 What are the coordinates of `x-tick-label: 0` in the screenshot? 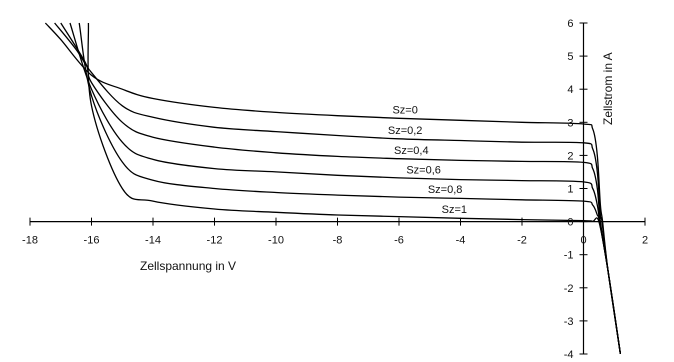 It's located at (583, 241).